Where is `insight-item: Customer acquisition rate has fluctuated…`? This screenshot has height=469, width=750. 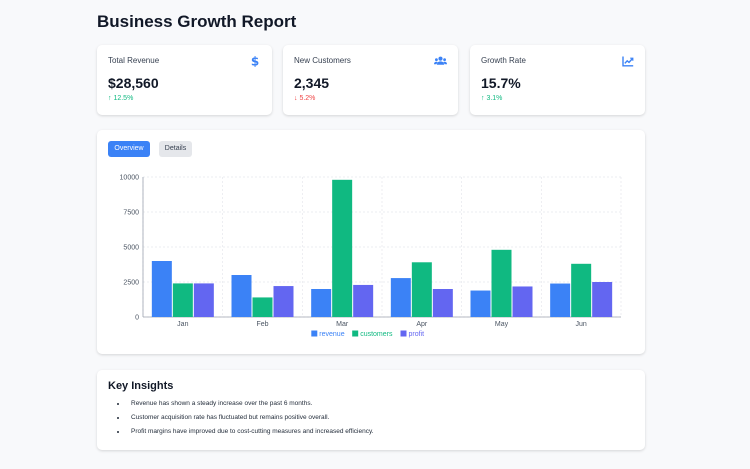 insight-item: Customer acquisition rate has fluctuated… is located at coordinates (380, 417).